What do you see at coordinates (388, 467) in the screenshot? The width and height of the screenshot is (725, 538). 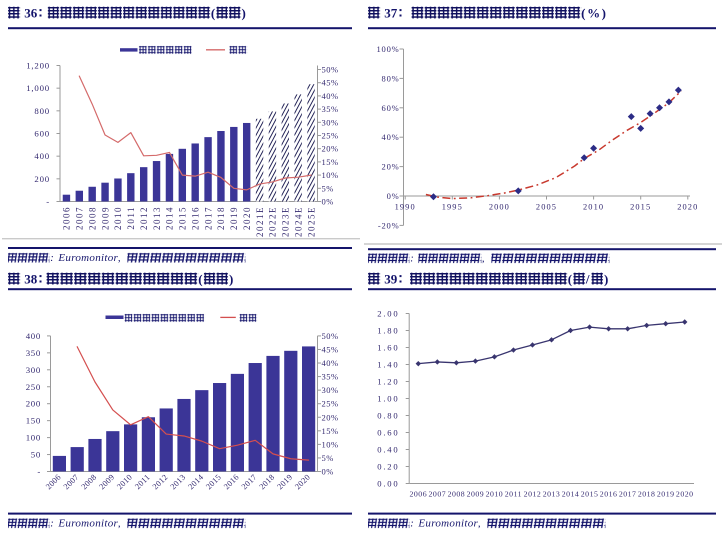 I see `svg-text: 0.20` at bounding box center [388, 467].